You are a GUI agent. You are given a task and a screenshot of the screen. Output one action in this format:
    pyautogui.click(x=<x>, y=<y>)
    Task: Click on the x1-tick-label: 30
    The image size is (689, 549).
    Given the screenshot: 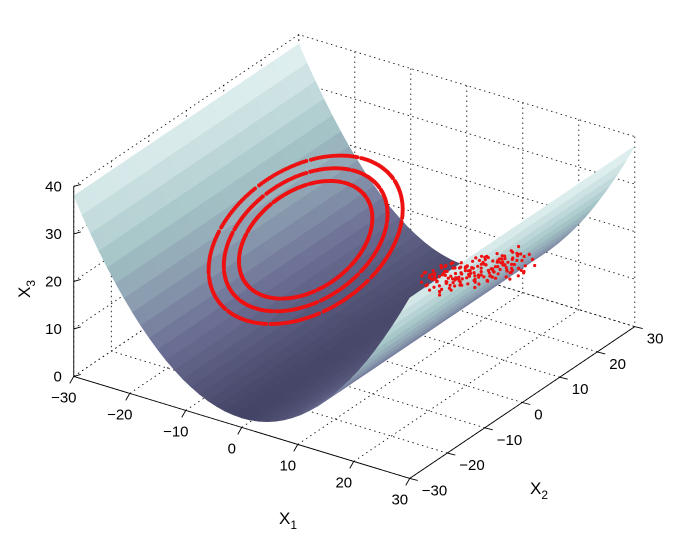 What is the action you would take?
    pyautogui.click(x=399, y=499)
    